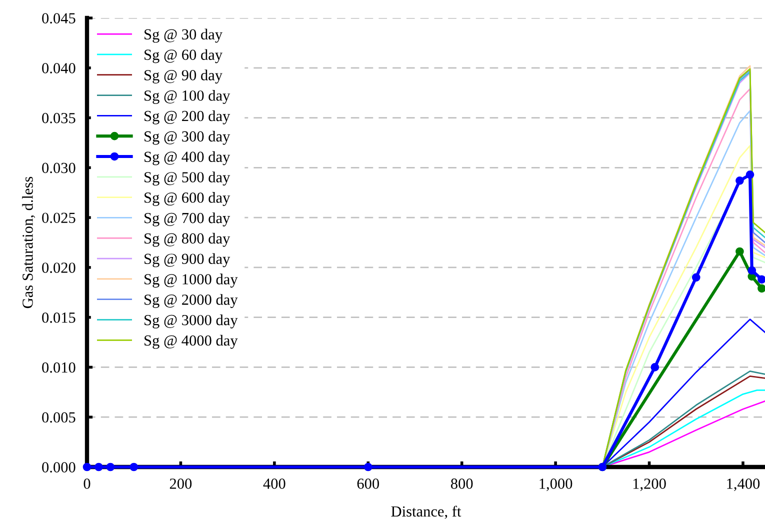 Image resolution: width=765 pixels, height=529 pixels. I want to click on legend-label: Sg @ 90 day, so click(183, 77).